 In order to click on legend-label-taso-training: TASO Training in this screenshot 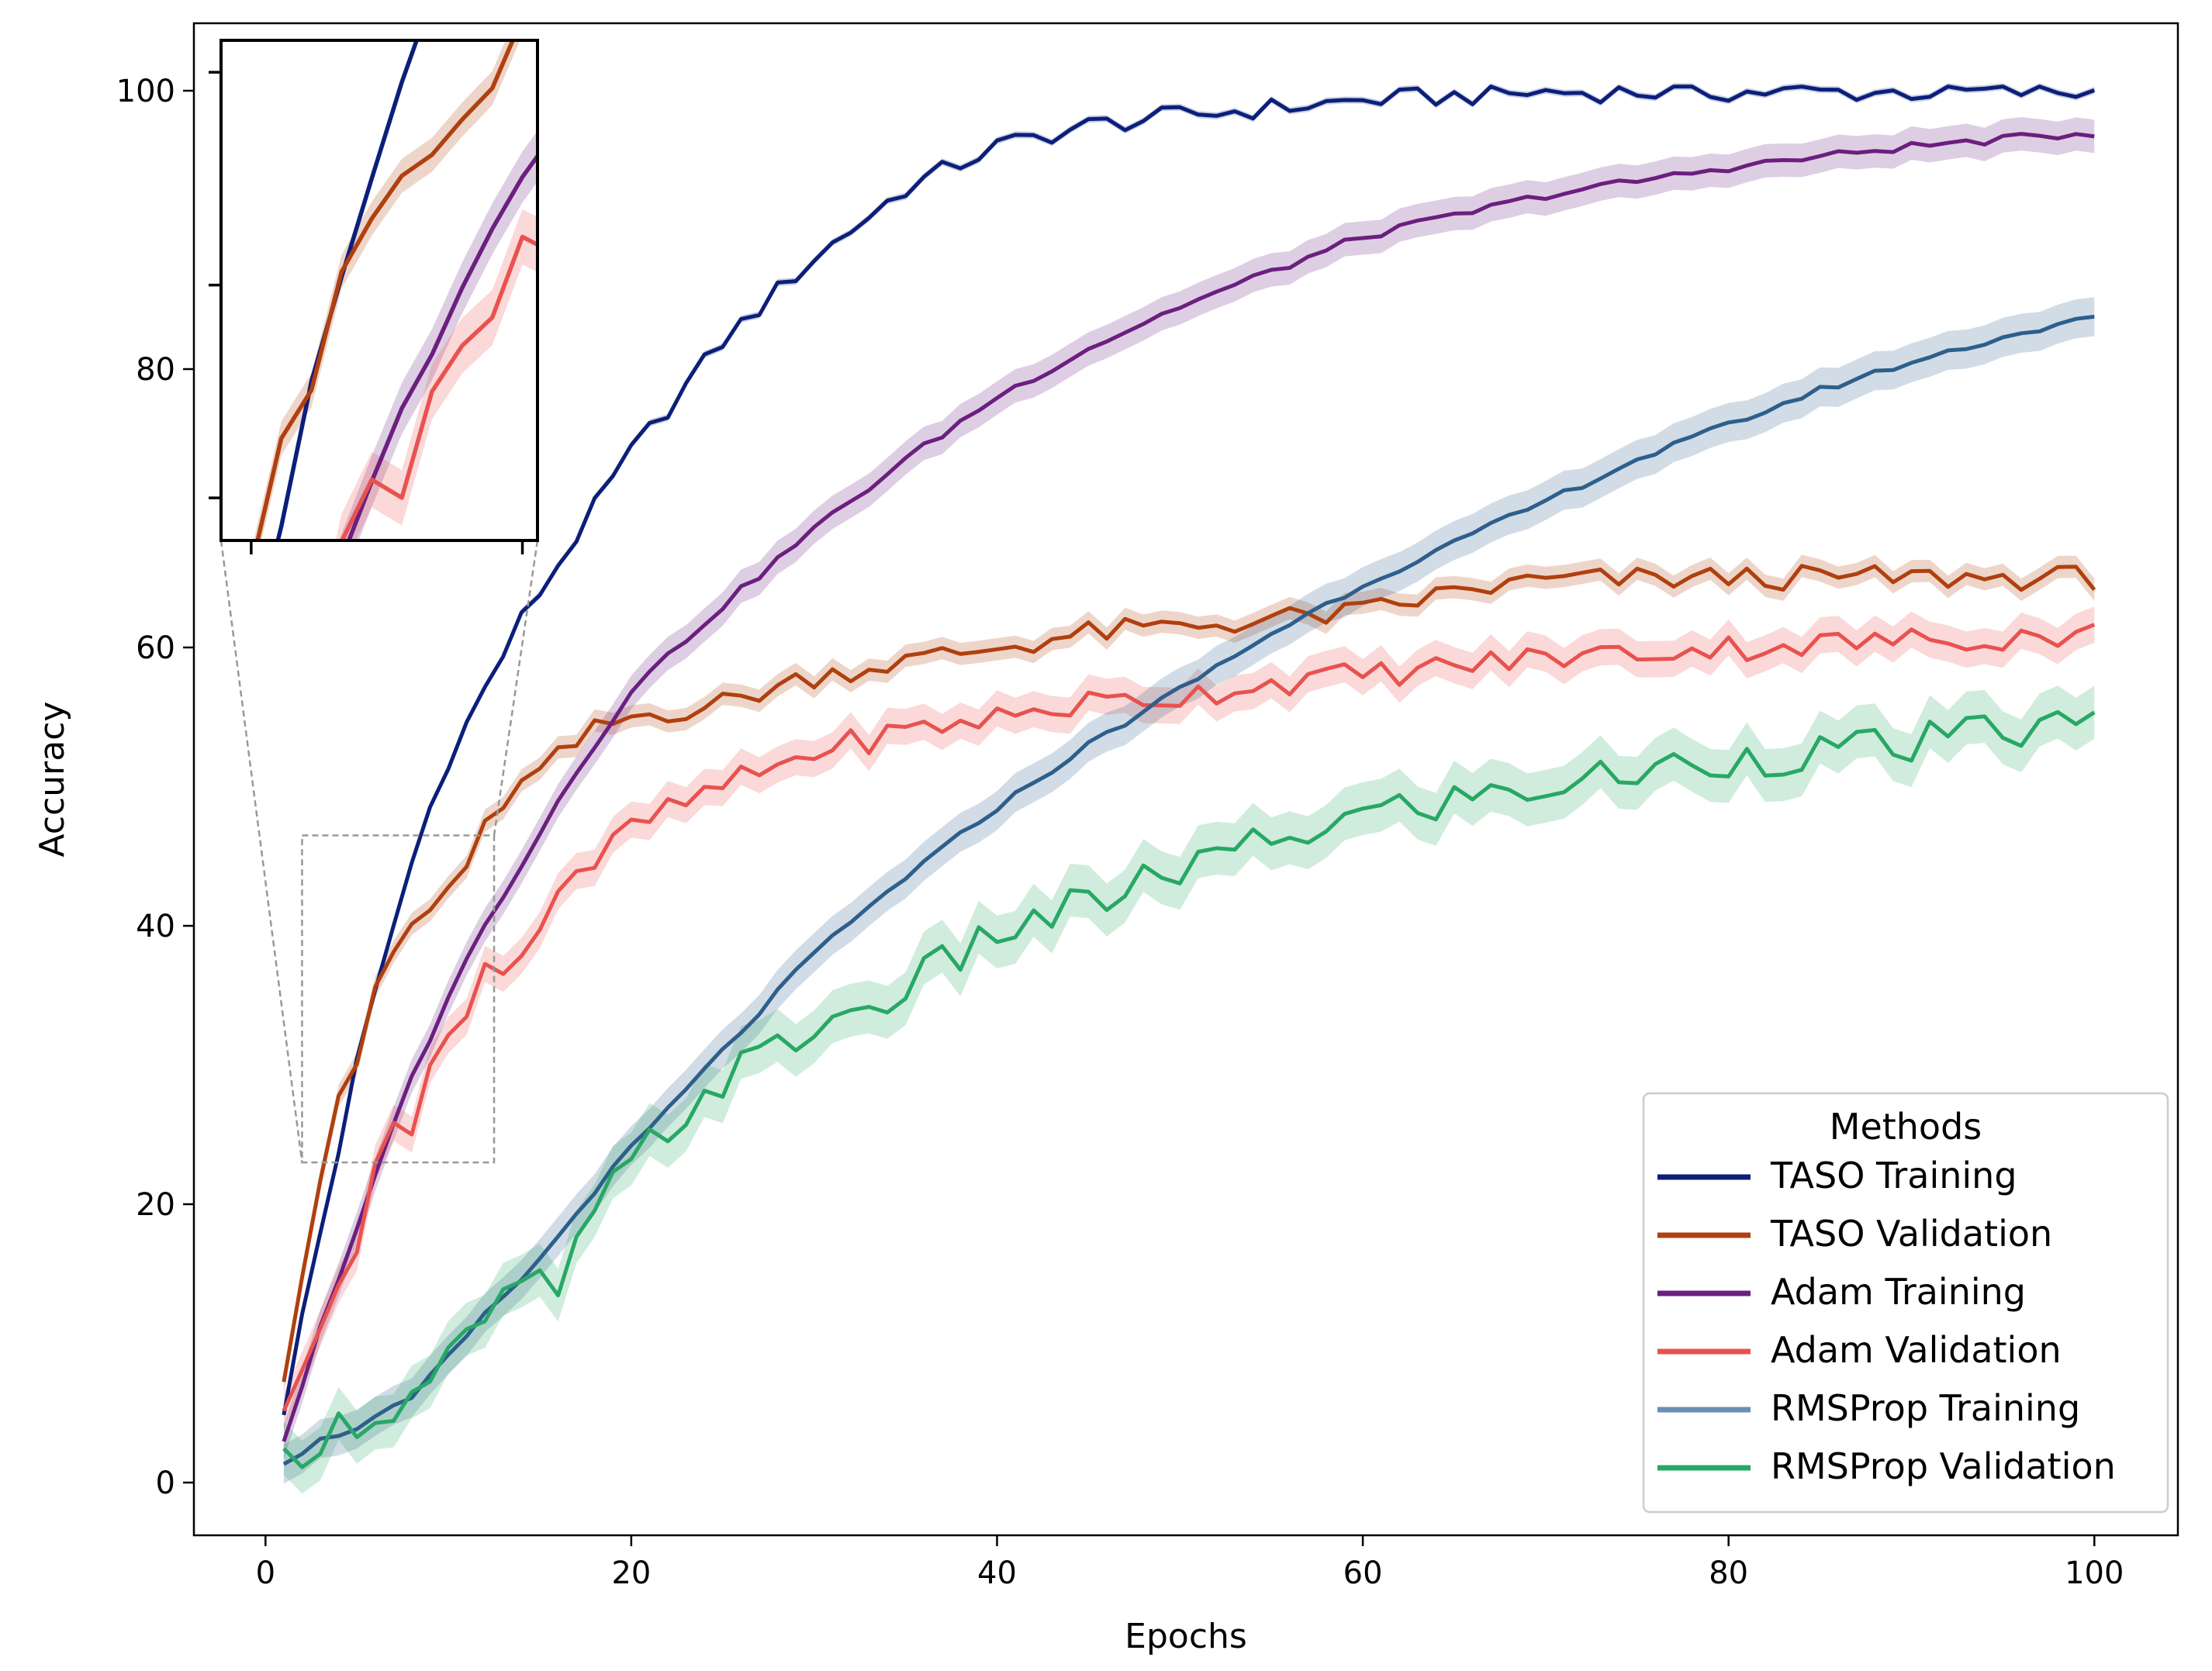, I will do `click(1893, 1175)`.